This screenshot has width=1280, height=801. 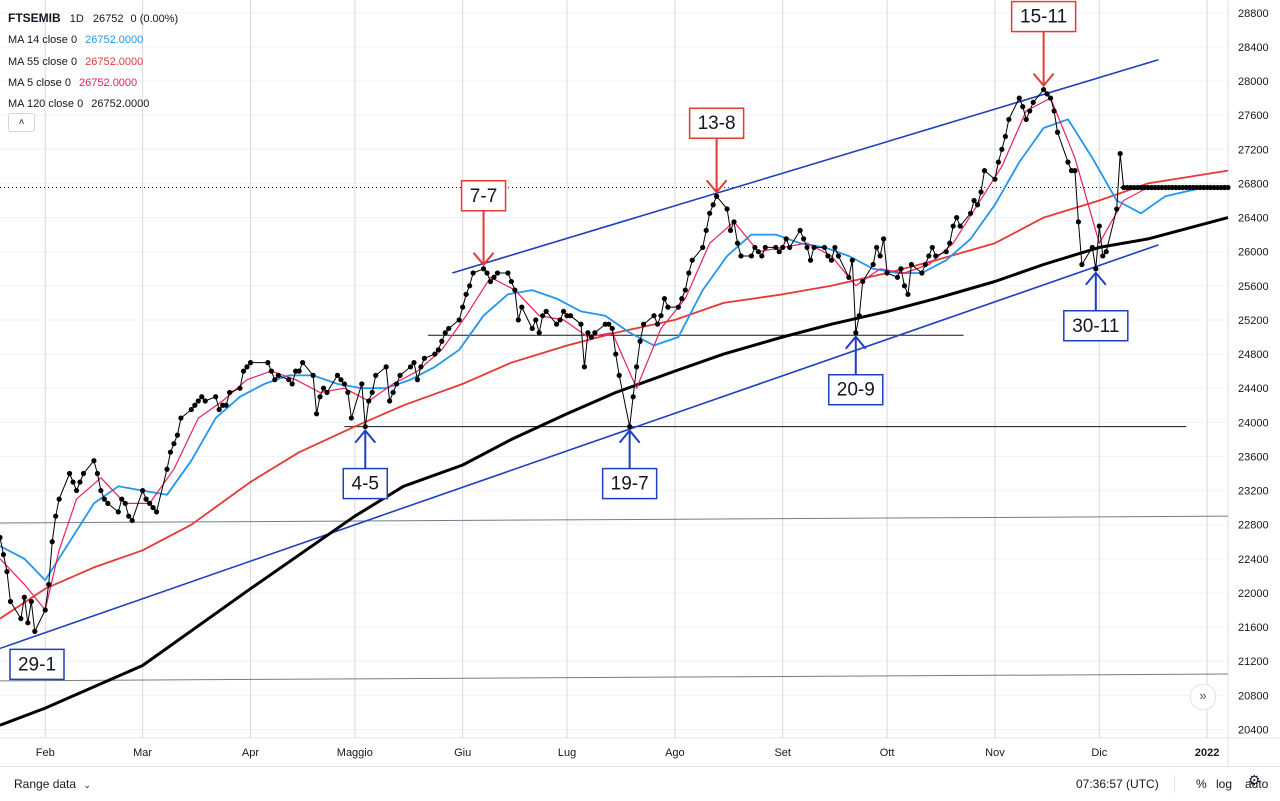 I want to click on scroll-to-realtime-button: », so click(x=1203, y=697).